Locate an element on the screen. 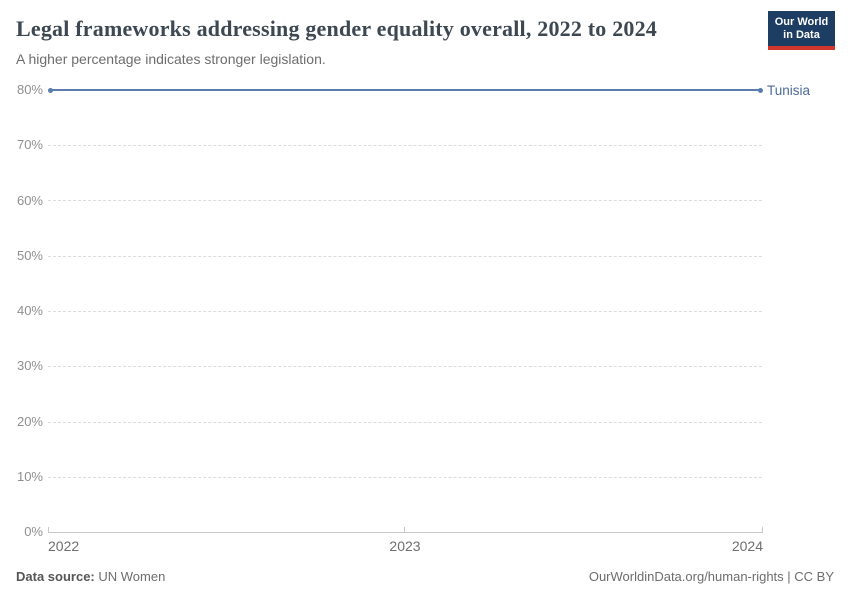 This screenshot has width=850, height=600. y-tick-label-0: 0% is located at coordinates (33, 531).